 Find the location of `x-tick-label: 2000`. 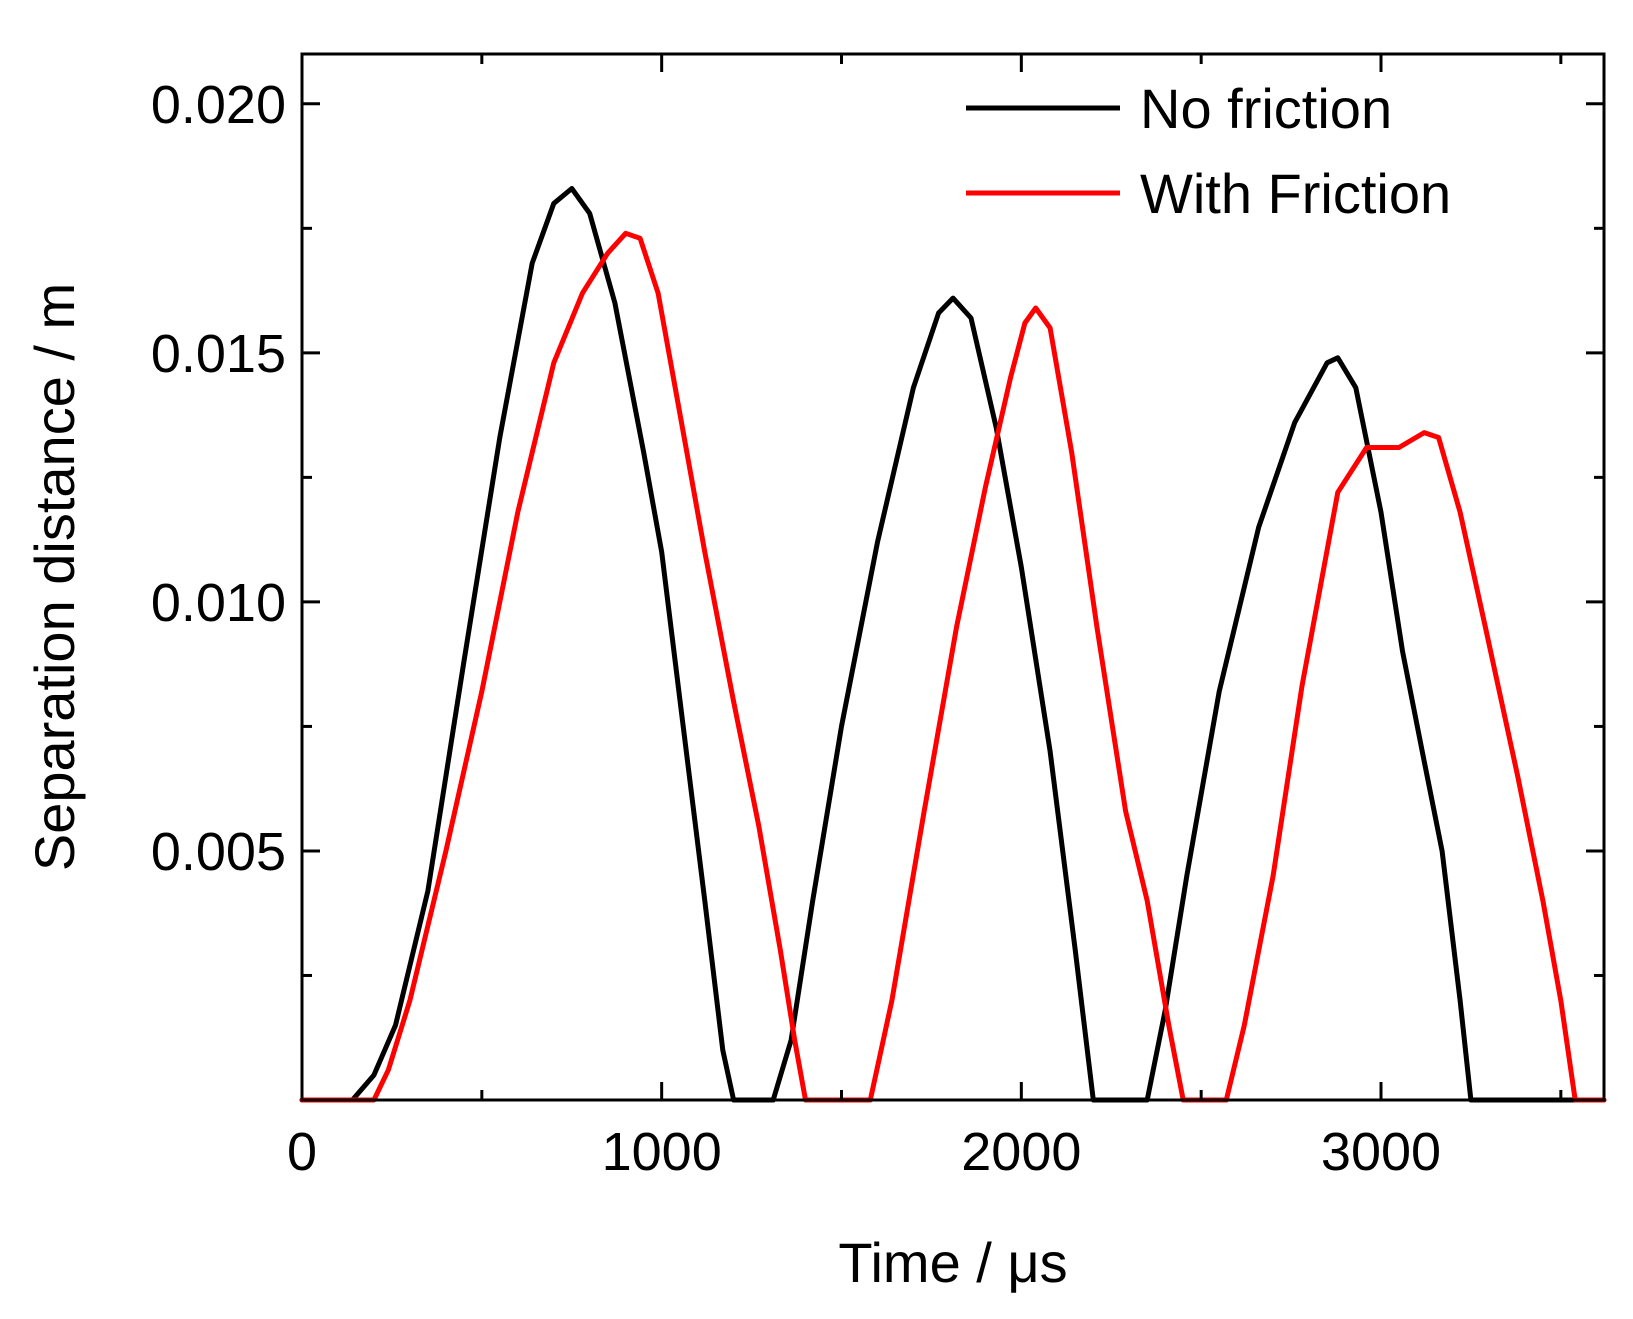

x-tick-label: 2000 is located at coordinates (1021, 1152).